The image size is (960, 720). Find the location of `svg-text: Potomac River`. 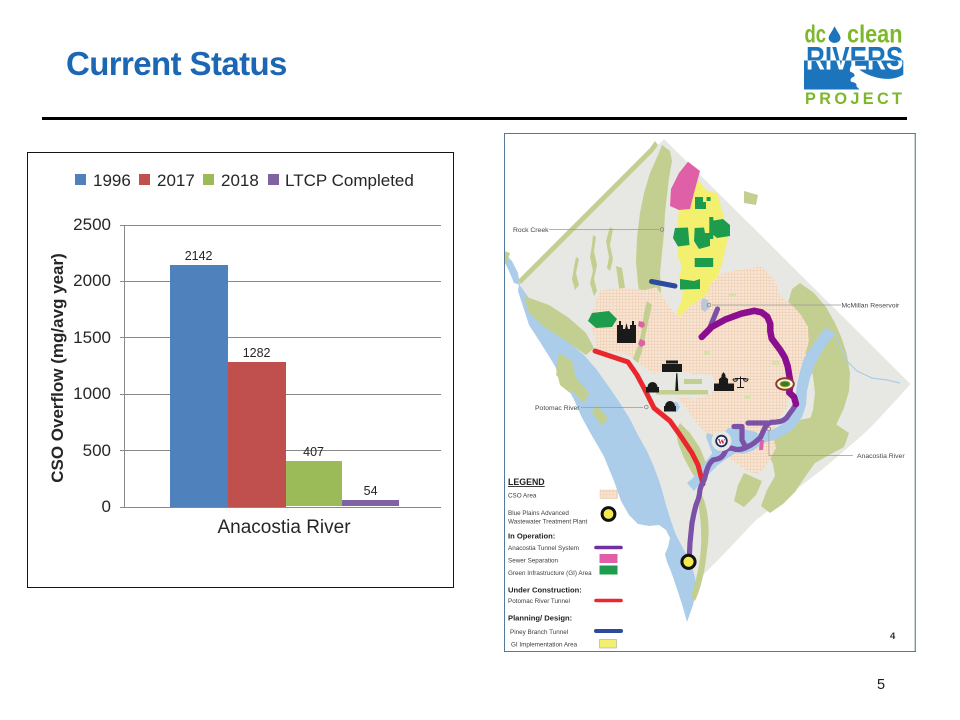

svg-text: Potomac River is located at coordinates (557, 408).